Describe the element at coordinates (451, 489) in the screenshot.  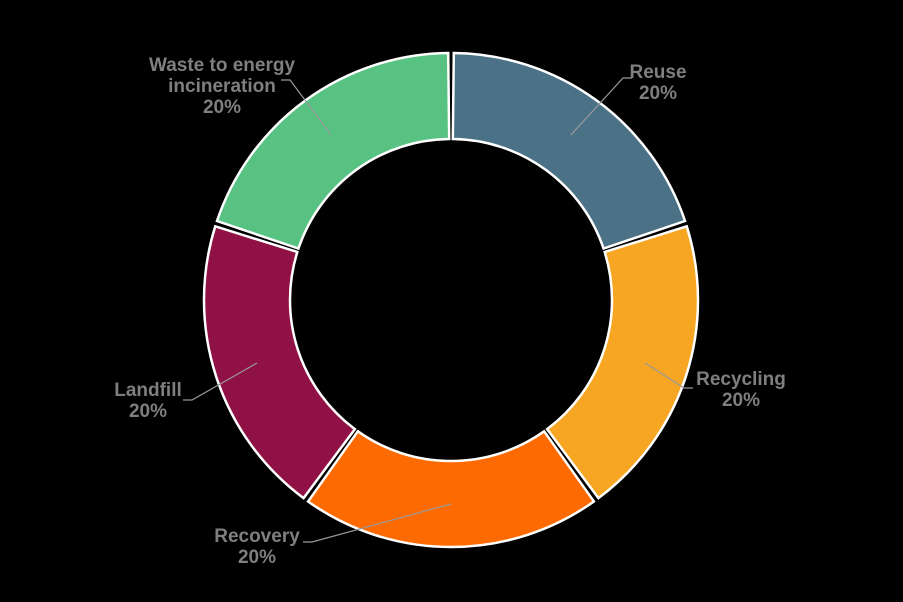
I see `slice-recovery` at that location.